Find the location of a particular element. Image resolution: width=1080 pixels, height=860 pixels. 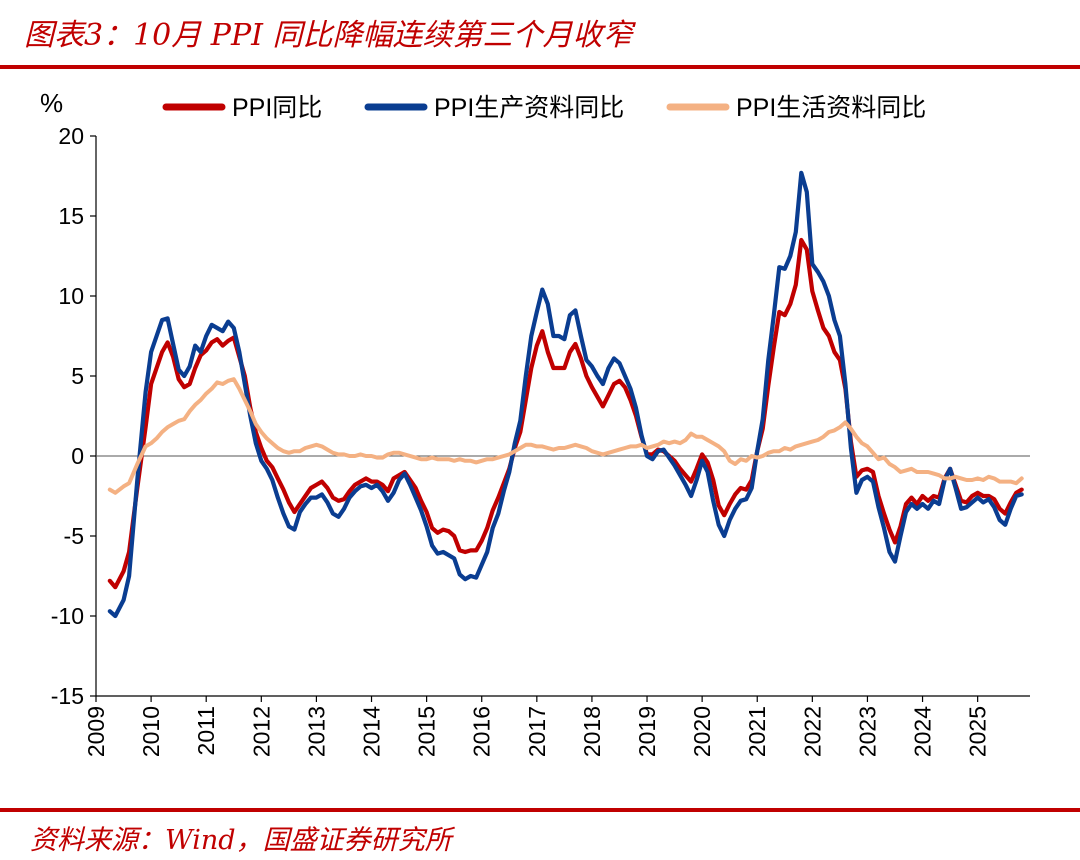

y-tick-label: 15 is located at coordinates (71, 216).